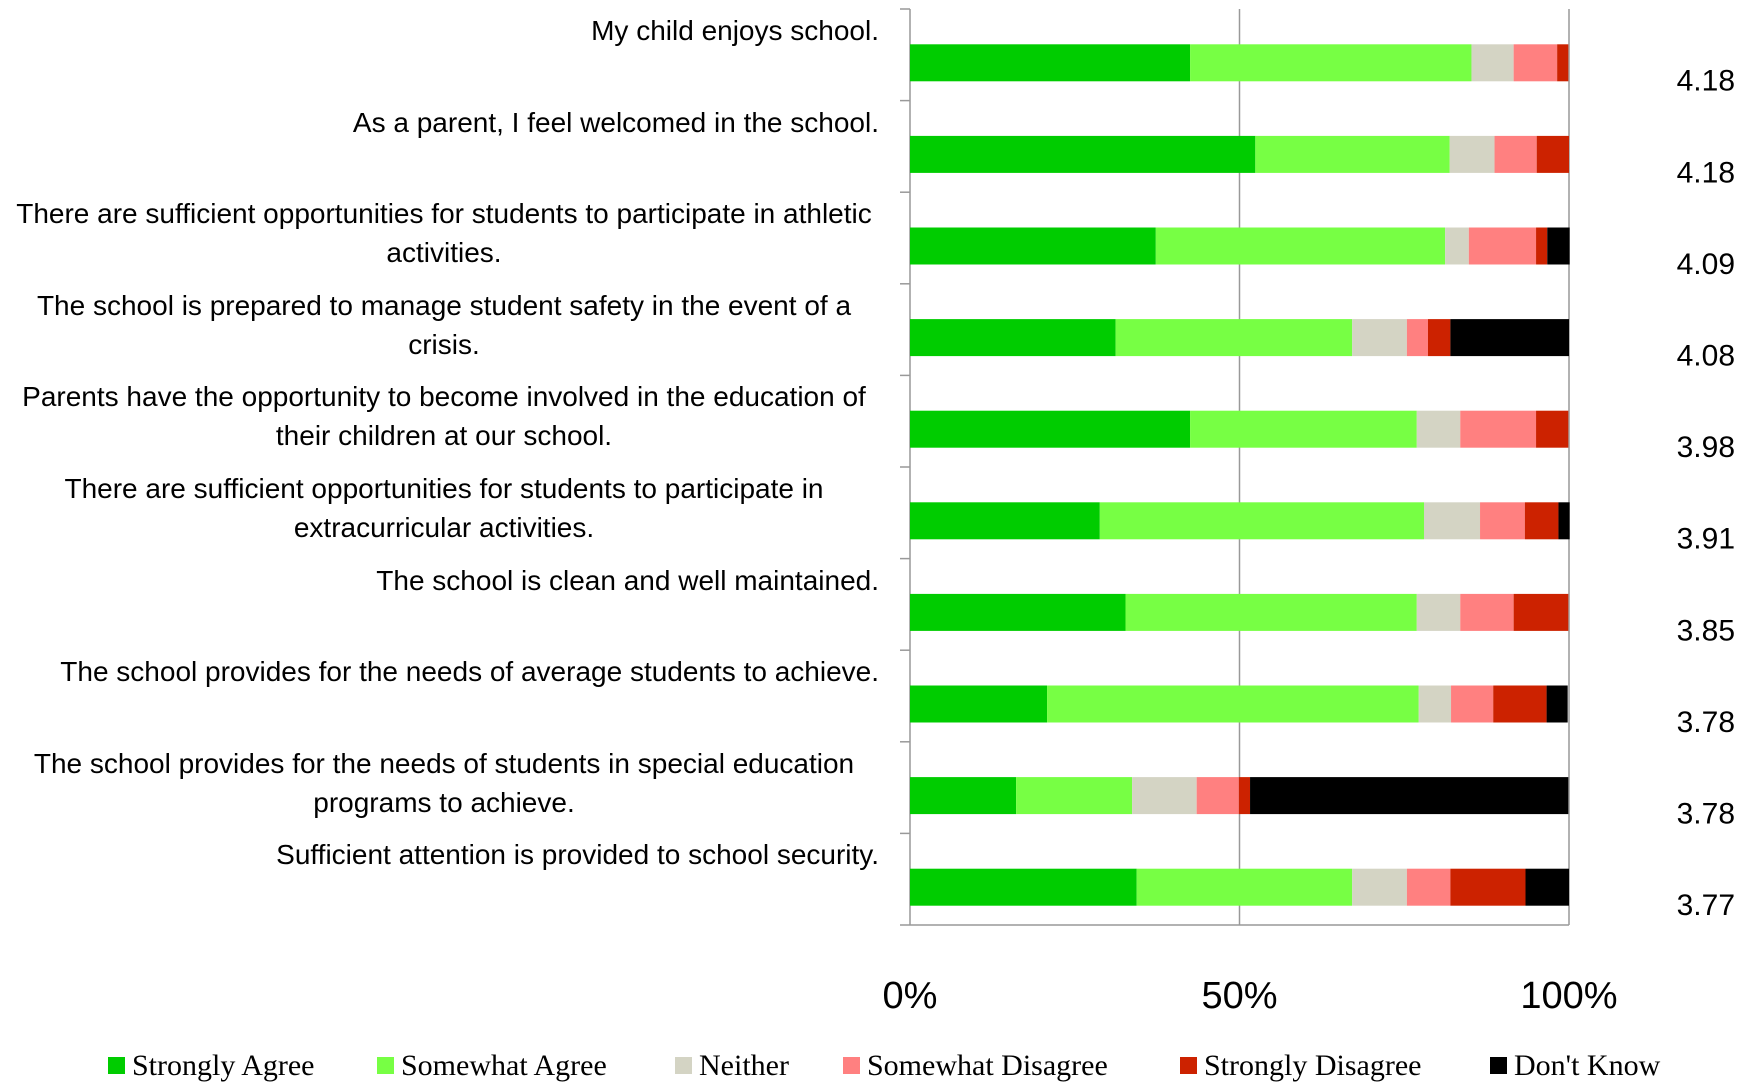  What do you see at coordinates (1239, 996) in the screenshot?
I see `x-tick-label: 50%` at bounding box center [1239, 996].